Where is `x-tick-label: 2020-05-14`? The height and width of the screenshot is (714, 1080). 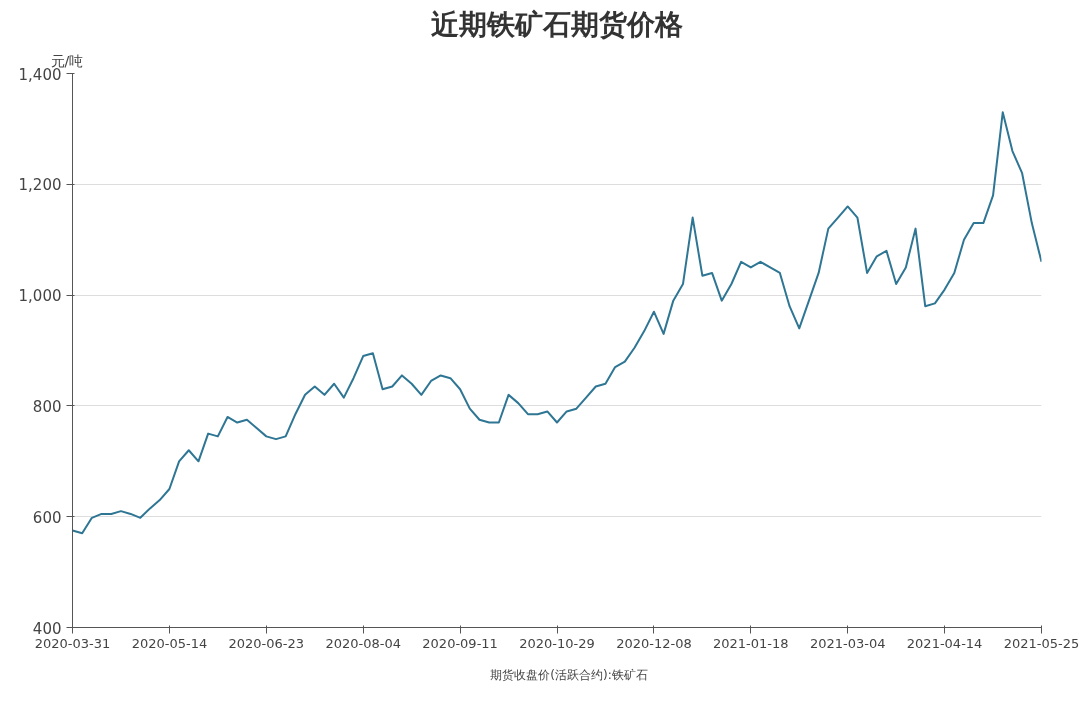 x-tick-label: 2020-05-14 is located at coordinates (169, 643).